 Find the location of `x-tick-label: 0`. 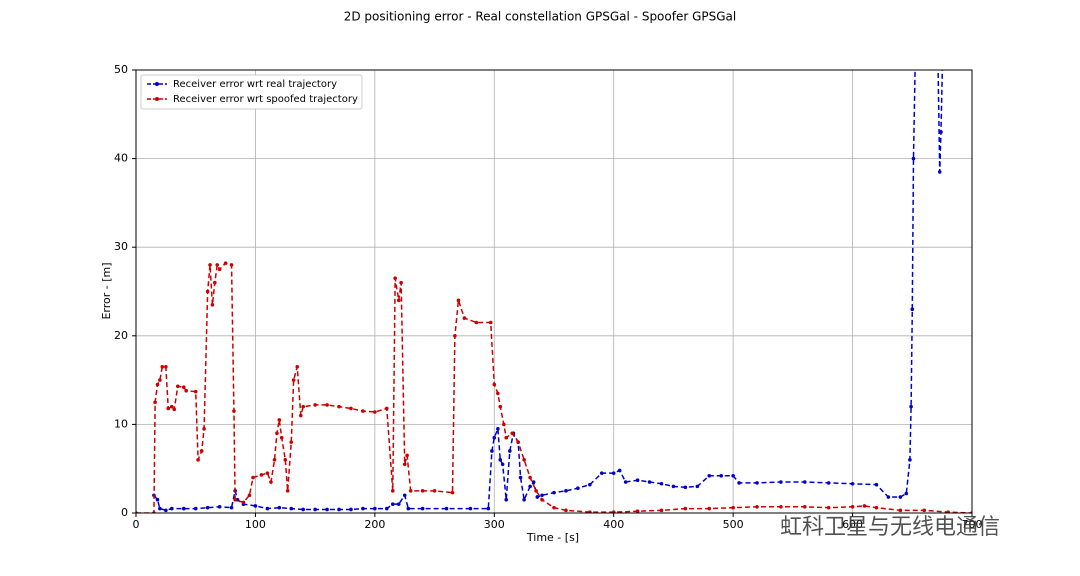

x-tick-label: 0 is located at coordinates (136, 524).